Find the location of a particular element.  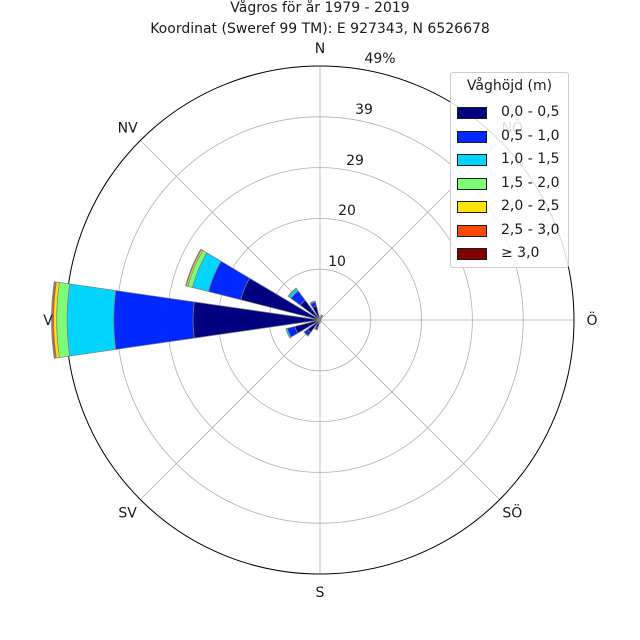

legend-label: ≥ 3,0 is located at coordinates (520, 253).